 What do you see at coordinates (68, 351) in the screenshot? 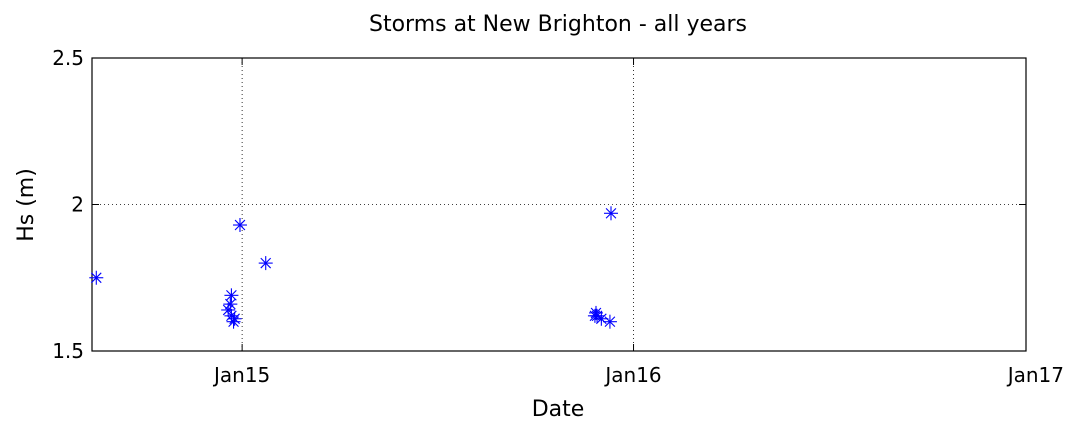
I see `y-tick-label: 1.5` at bounding box center [68, 351].